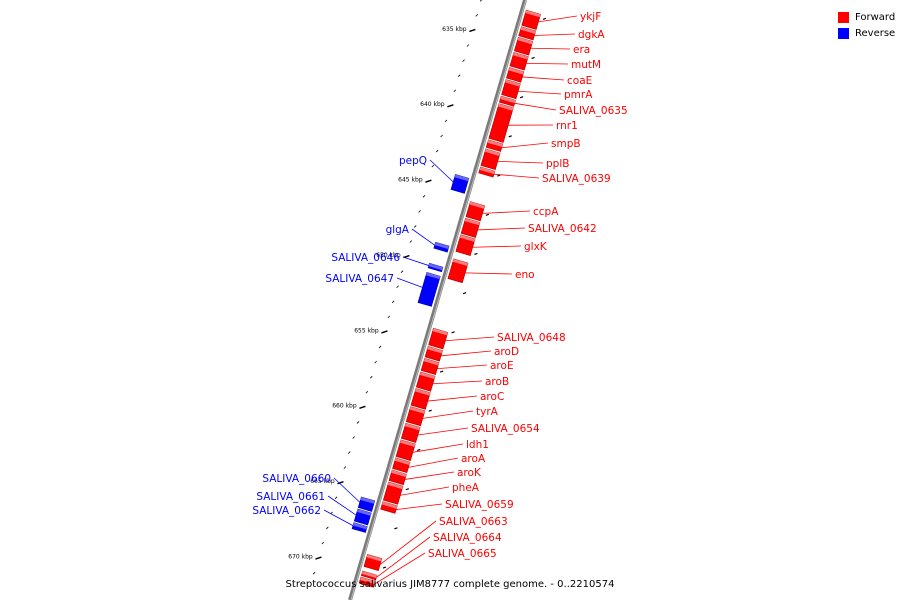  Describe the element at coordinates (593, 111) in the screenshot. I see `gene-label: SALIVA_0635` at that location.